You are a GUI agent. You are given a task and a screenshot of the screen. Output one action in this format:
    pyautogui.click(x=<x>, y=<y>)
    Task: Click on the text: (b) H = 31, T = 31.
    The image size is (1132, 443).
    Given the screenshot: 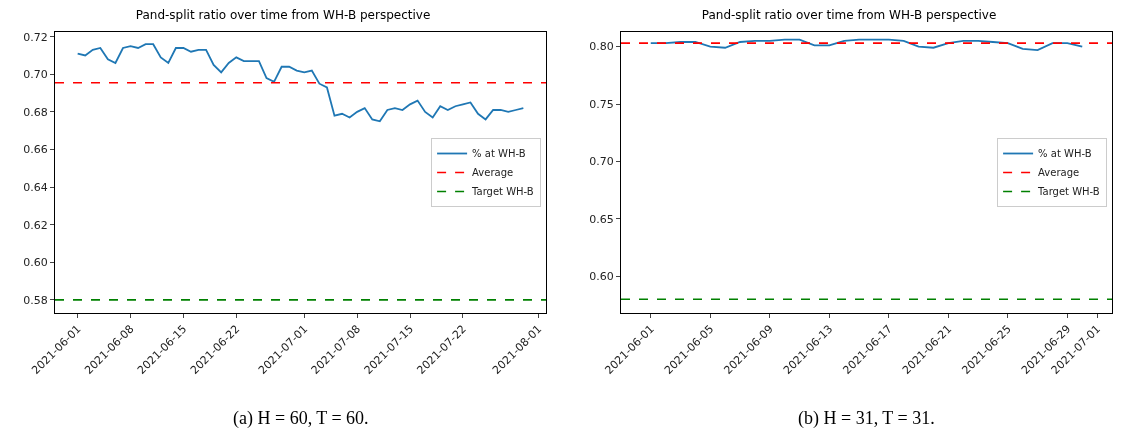 What is the action you would take?
    pyautogui.click(x=866, y=418)
    